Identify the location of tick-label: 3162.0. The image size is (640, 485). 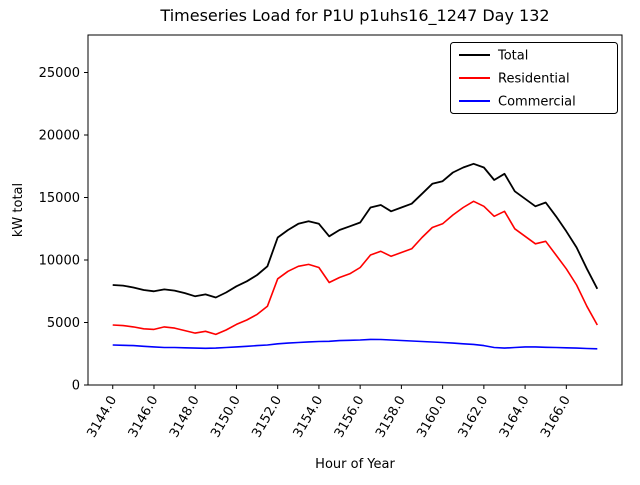
(474, 416).